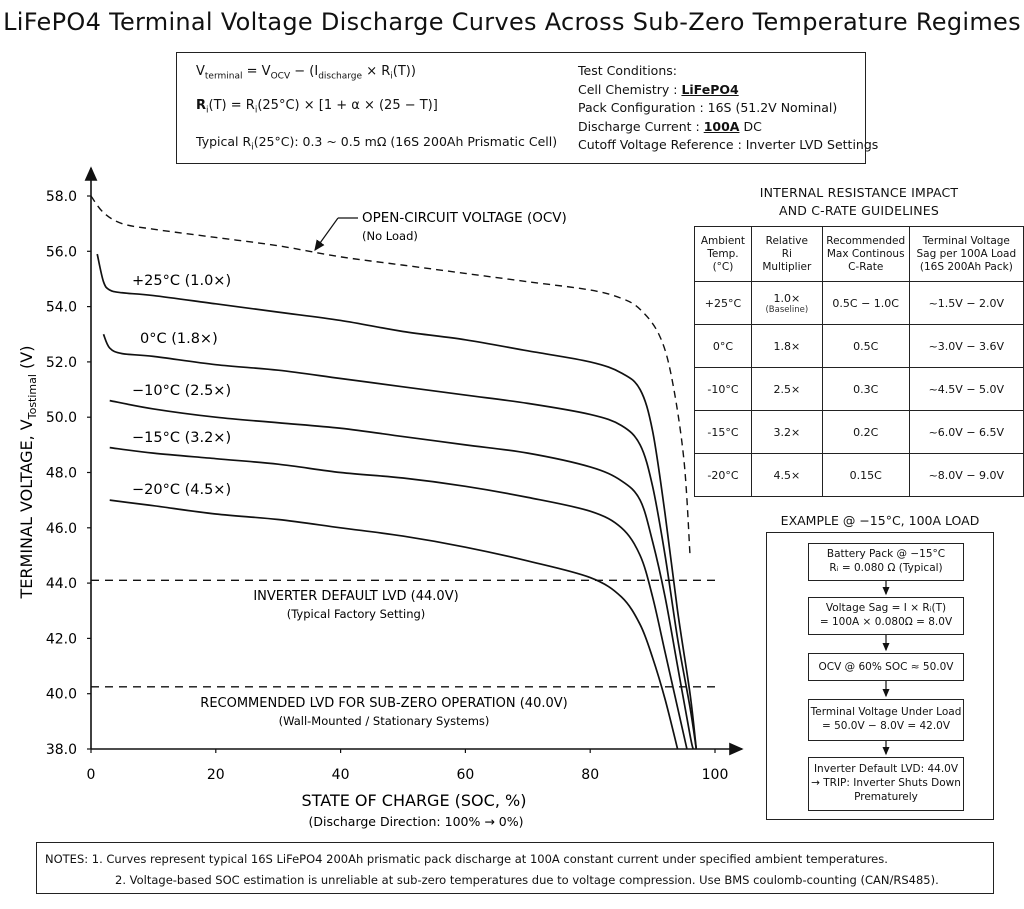 The image size is (1024, 909). What do you see at coordinates (341, 775) in the screenshot?
I see `x-tick-label: 40` at bounding box center [341, 775].